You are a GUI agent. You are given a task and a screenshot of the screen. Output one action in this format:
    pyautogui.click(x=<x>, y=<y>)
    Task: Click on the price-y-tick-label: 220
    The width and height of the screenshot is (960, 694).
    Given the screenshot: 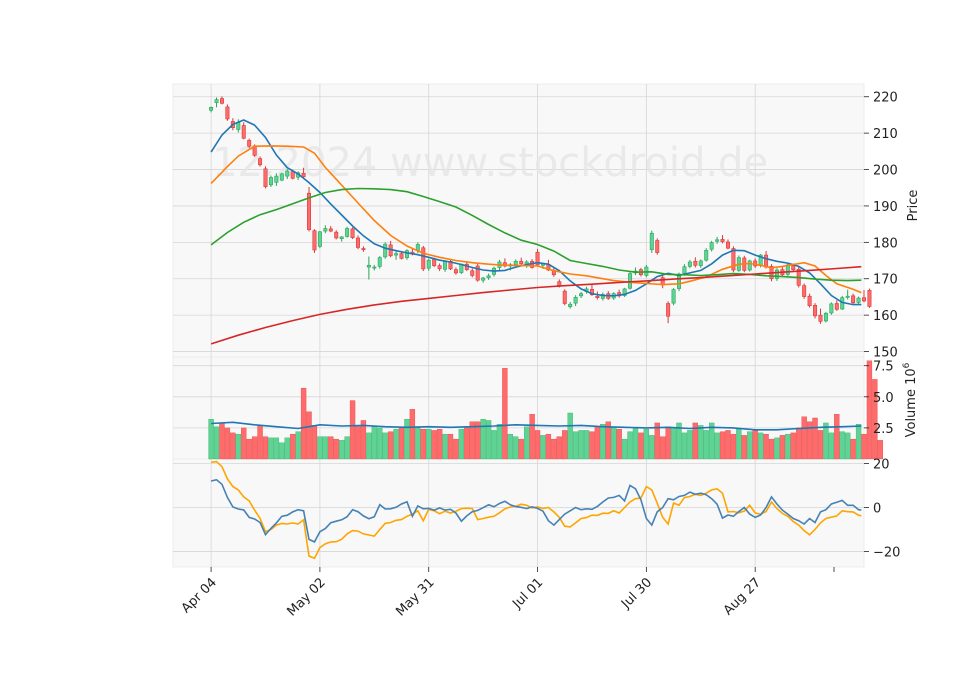 What is the action you would take?
    pyautogui.click(x=885, y=98)
    